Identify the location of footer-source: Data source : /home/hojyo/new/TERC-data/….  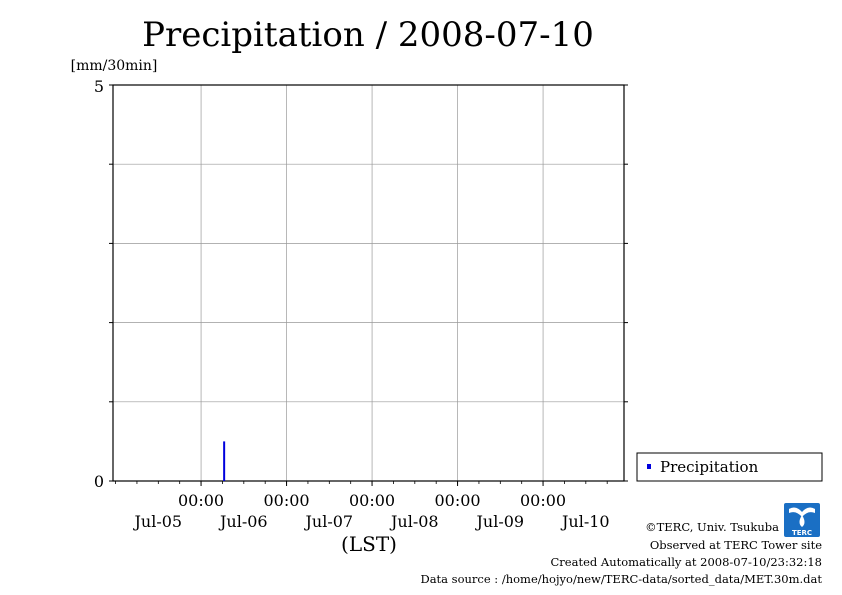
(621, 579).